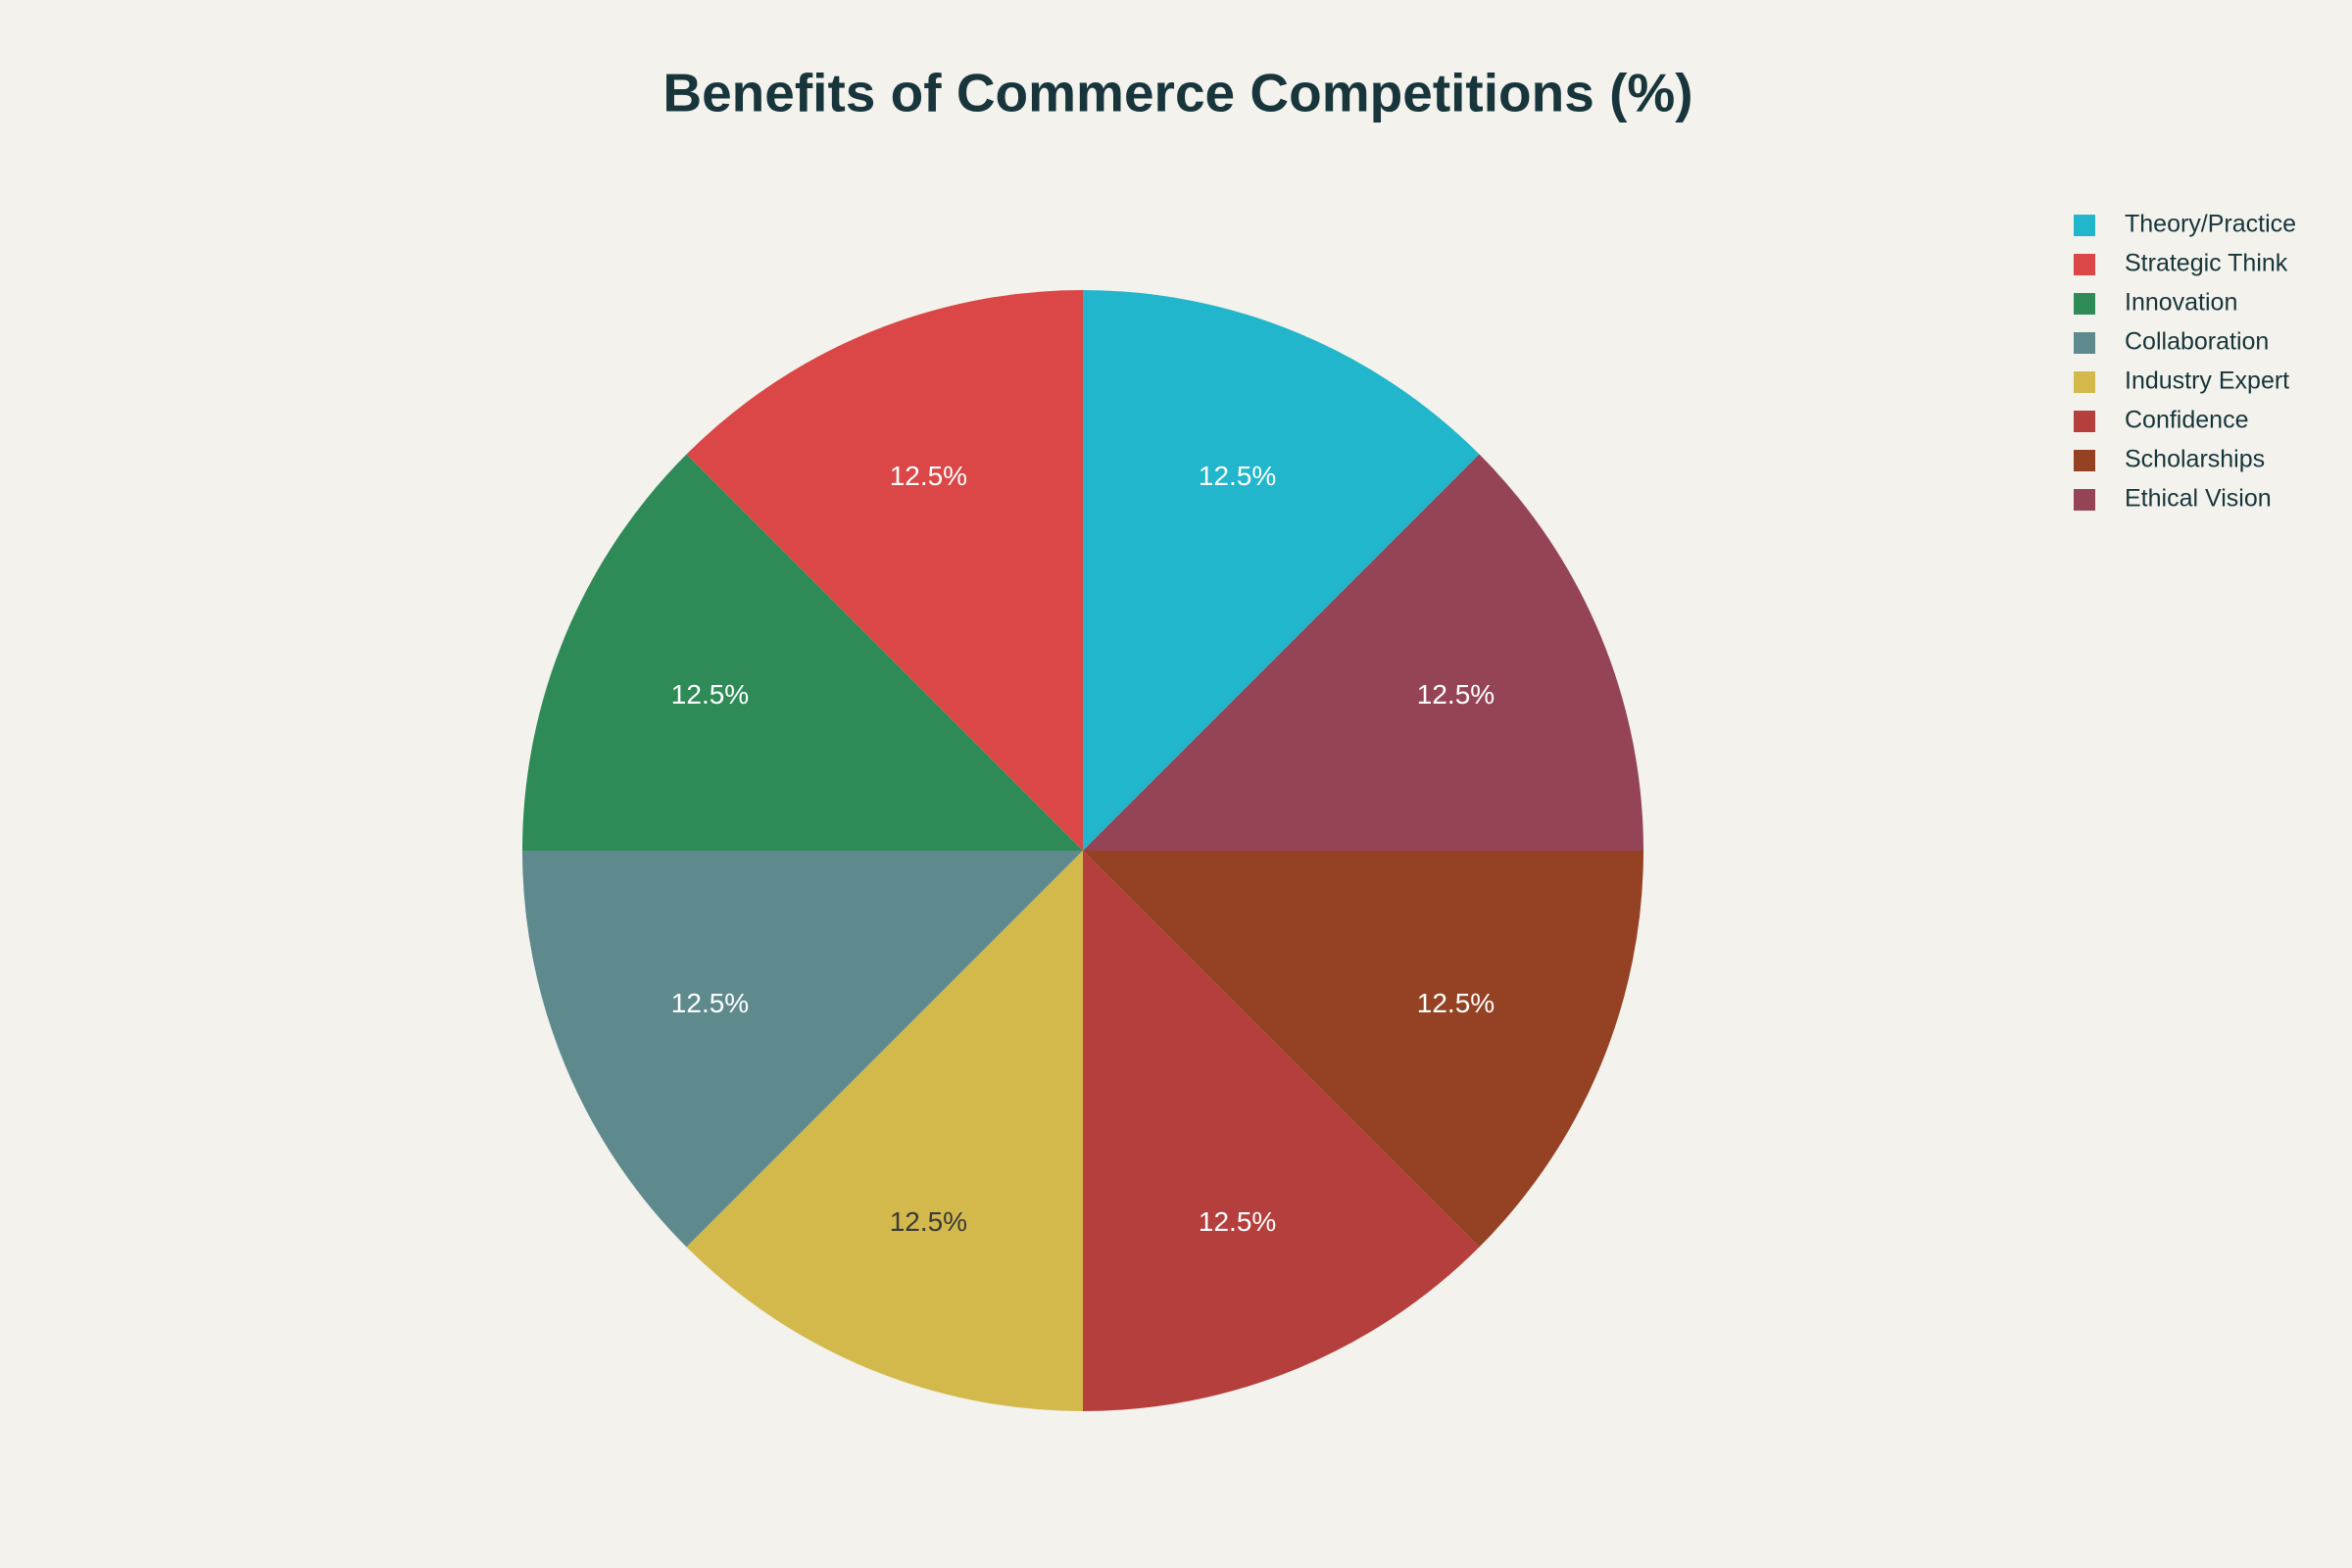 The height and width of the screenshot is (1568, 2352). Describe the element at coordinates (1177, 93) in the screenshot. I see `chart-title: Benefits of Commerce Competitions (%)` at that location.